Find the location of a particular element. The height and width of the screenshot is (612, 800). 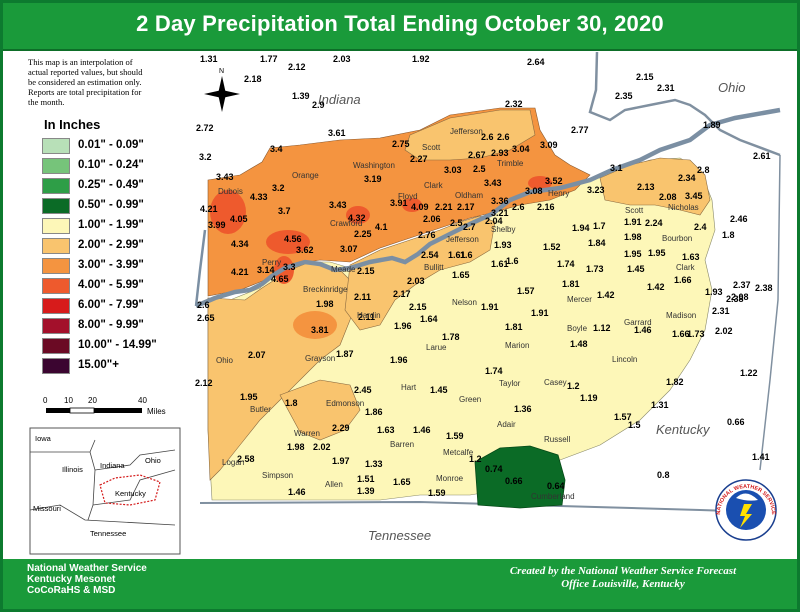

precip-value: 3.81 is located at coordinates (320, 330).